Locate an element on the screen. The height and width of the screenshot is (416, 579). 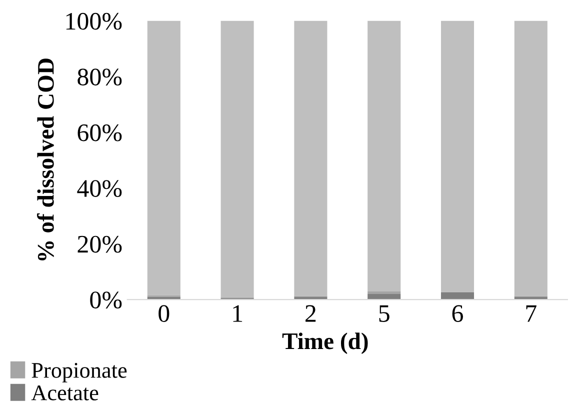
y-tick-label: 100% is located at coordinates (94, 21).